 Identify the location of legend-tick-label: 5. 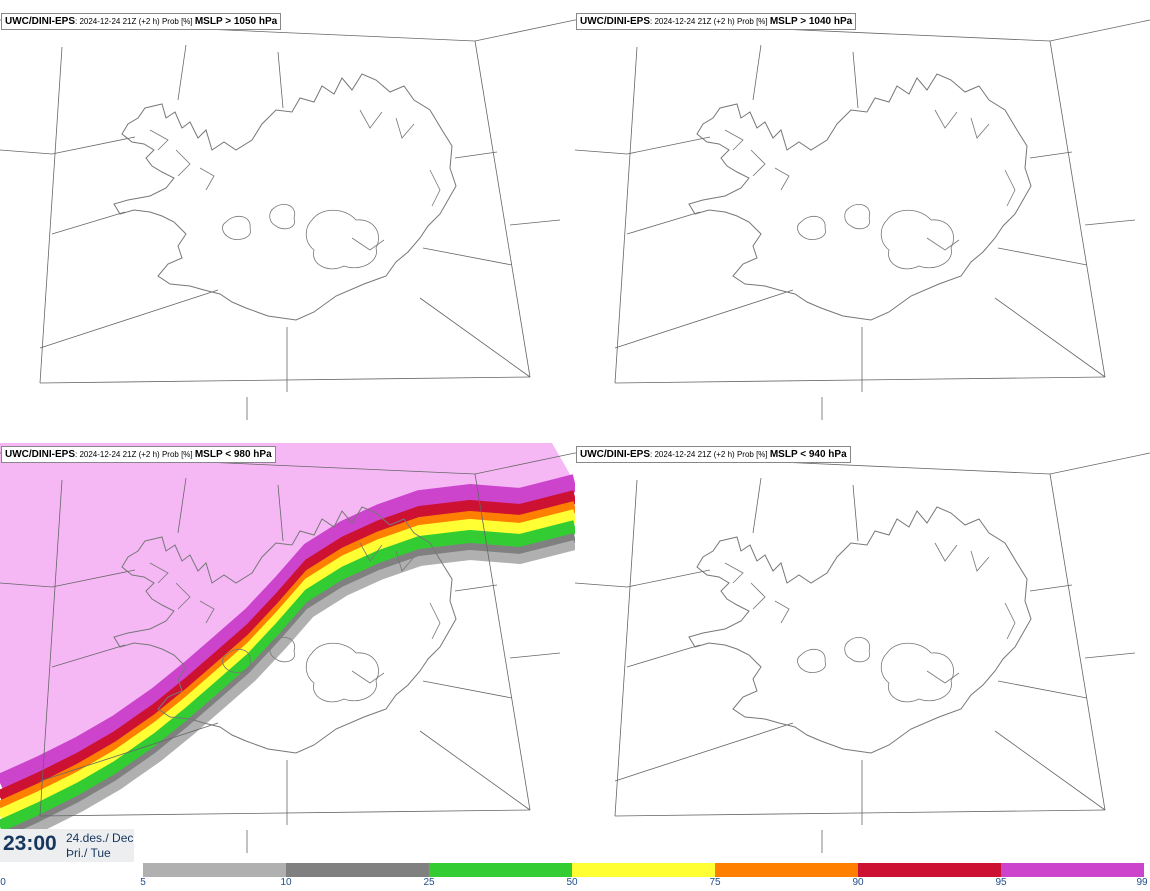
(143, 882).